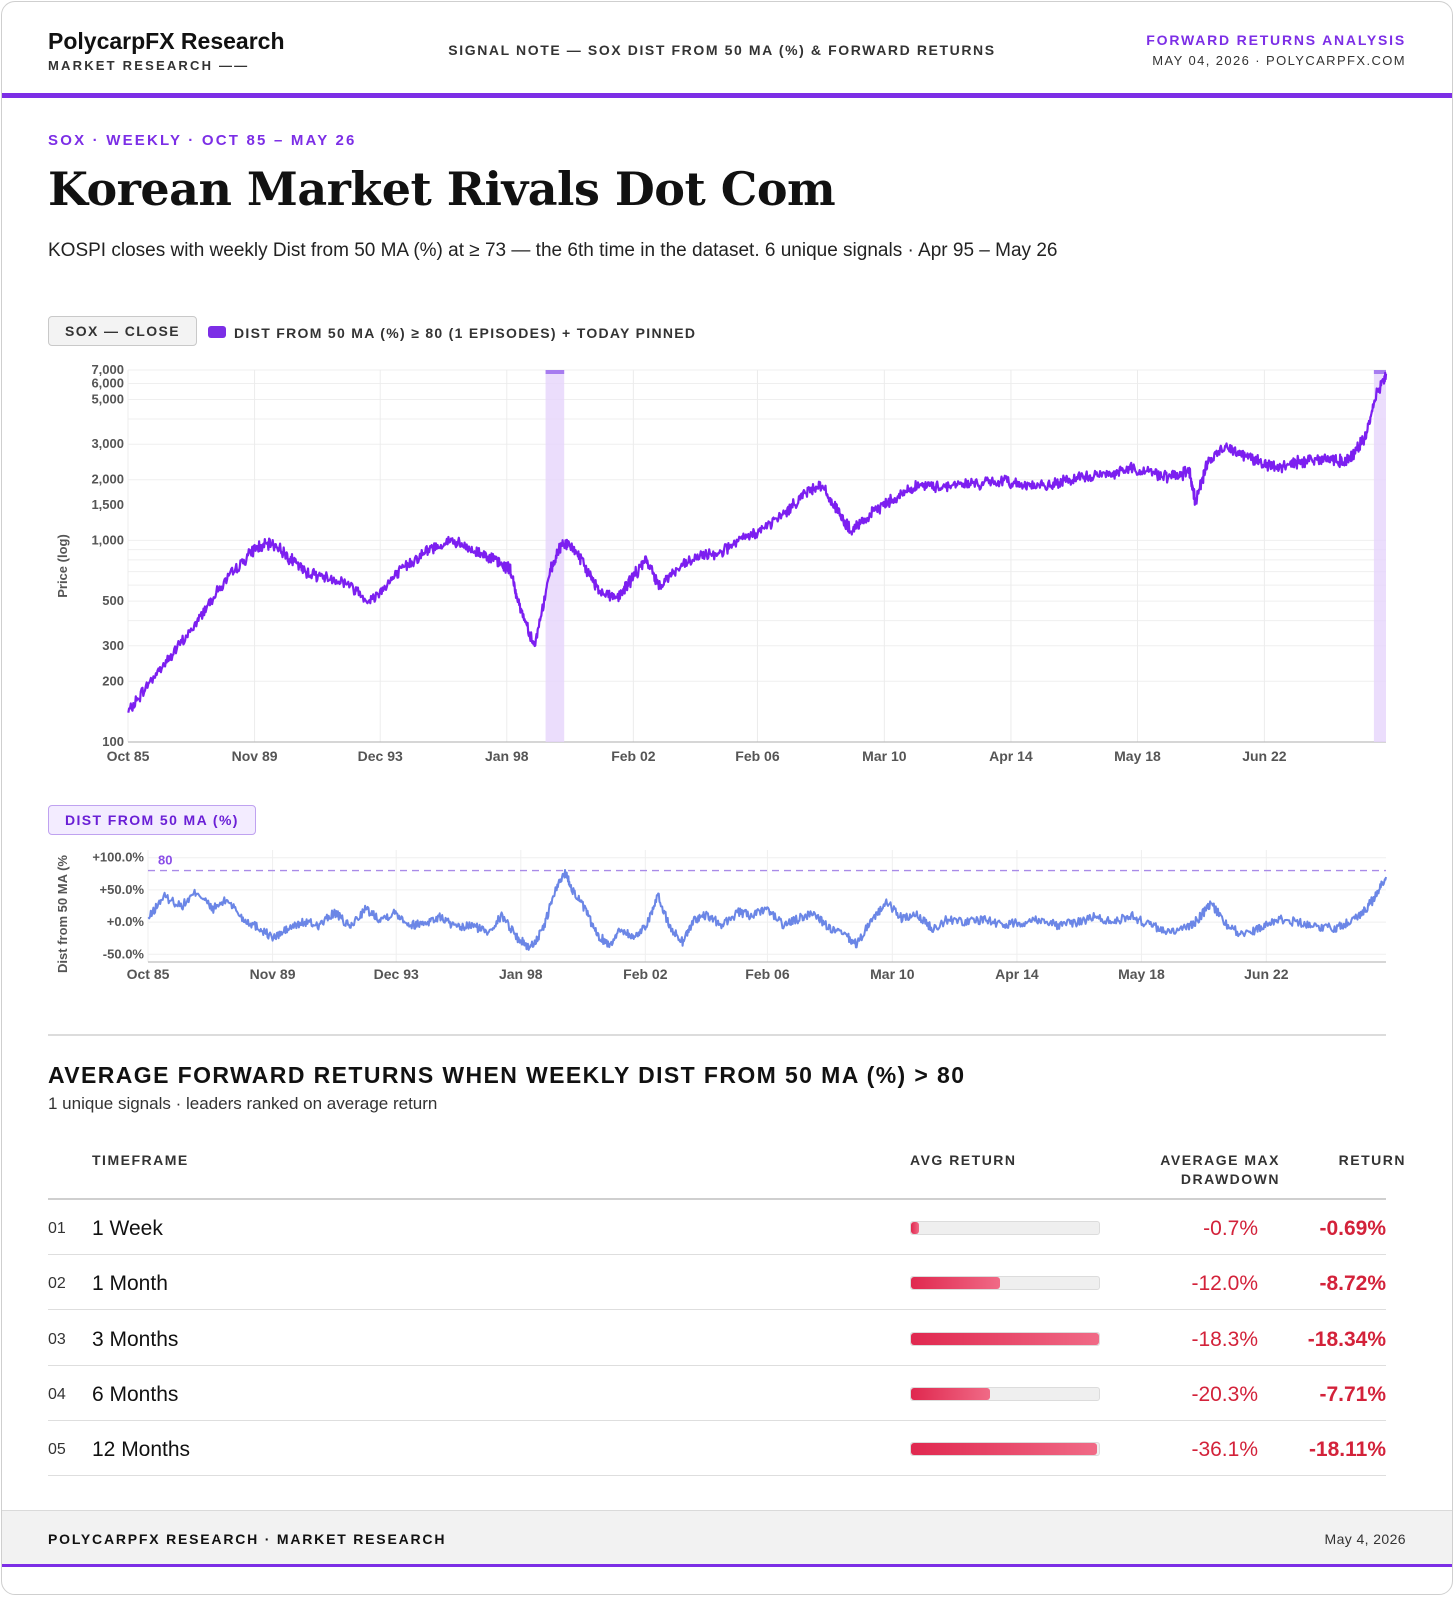 This screenshot has height=1598, width=1456. Describe the element at coordinates (107, 443) in the screenshot. I see `price-y-tick-label: 3,000` at that location.